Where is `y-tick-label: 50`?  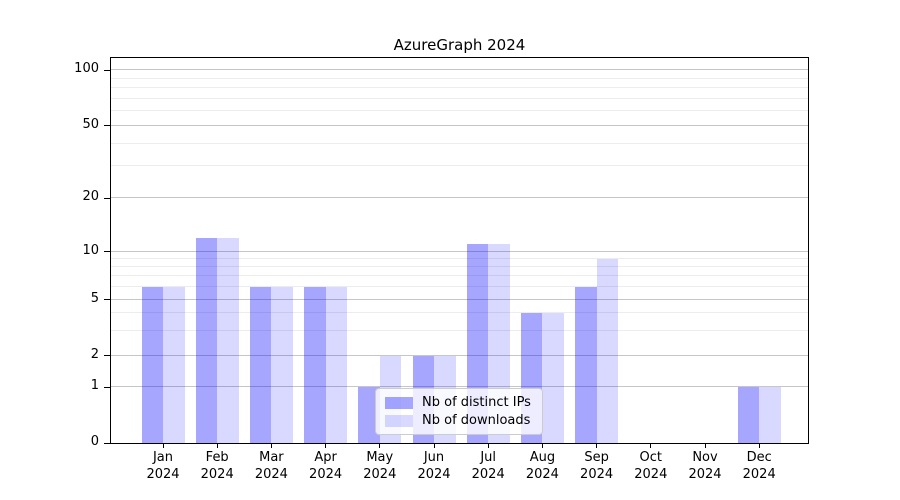
y-tick-label: 50 is located at coordinates (90, 124).